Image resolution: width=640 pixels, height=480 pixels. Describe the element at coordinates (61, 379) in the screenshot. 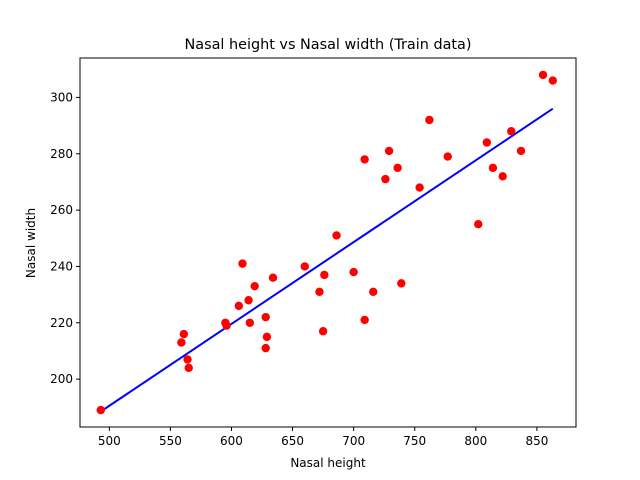

I see `y-tick-label: 200` at that location.